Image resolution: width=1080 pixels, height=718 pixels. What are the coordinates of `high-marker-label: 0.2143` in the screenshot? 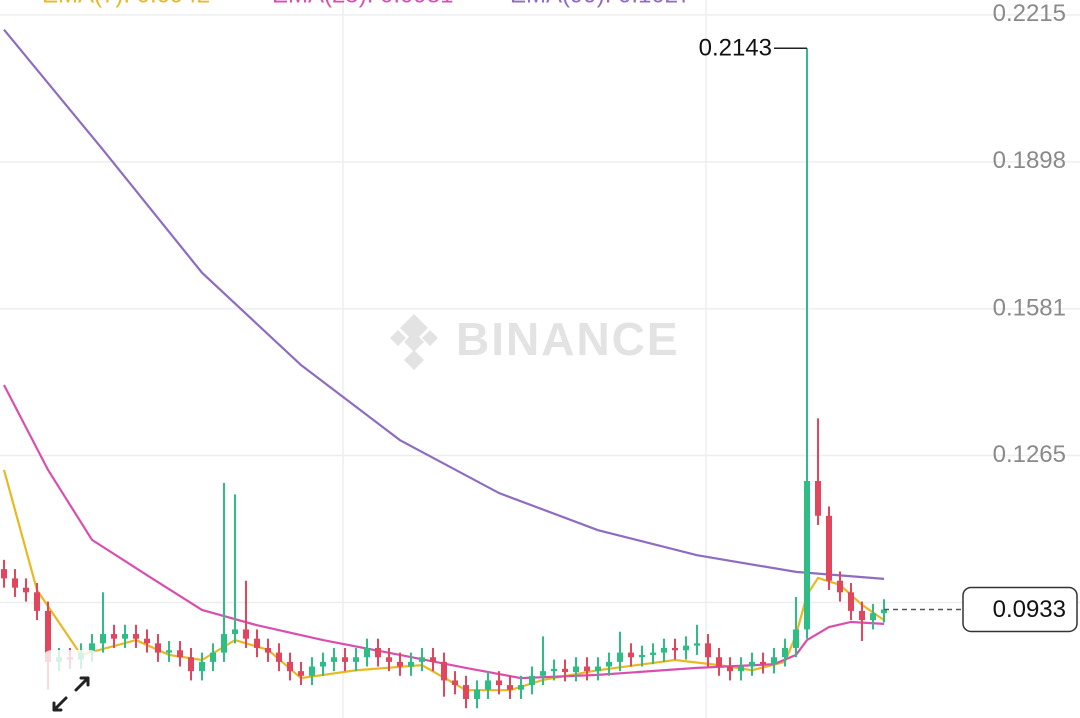 It's located at (735, 48).